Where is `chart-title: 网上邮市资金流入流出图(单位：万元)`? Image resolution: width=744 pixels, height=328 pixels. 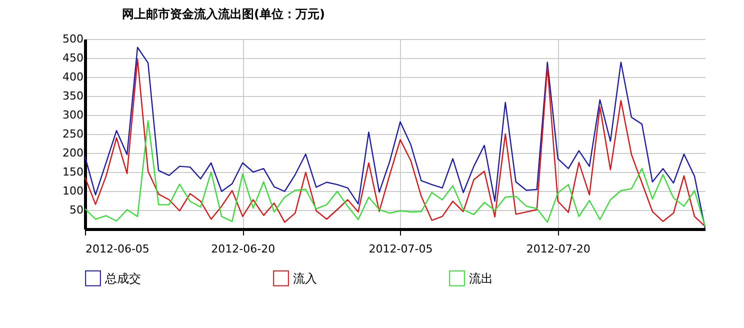
chart-title: 网上邮市资金流入流出图(单位：万元) is located at coordinates (223, 14).